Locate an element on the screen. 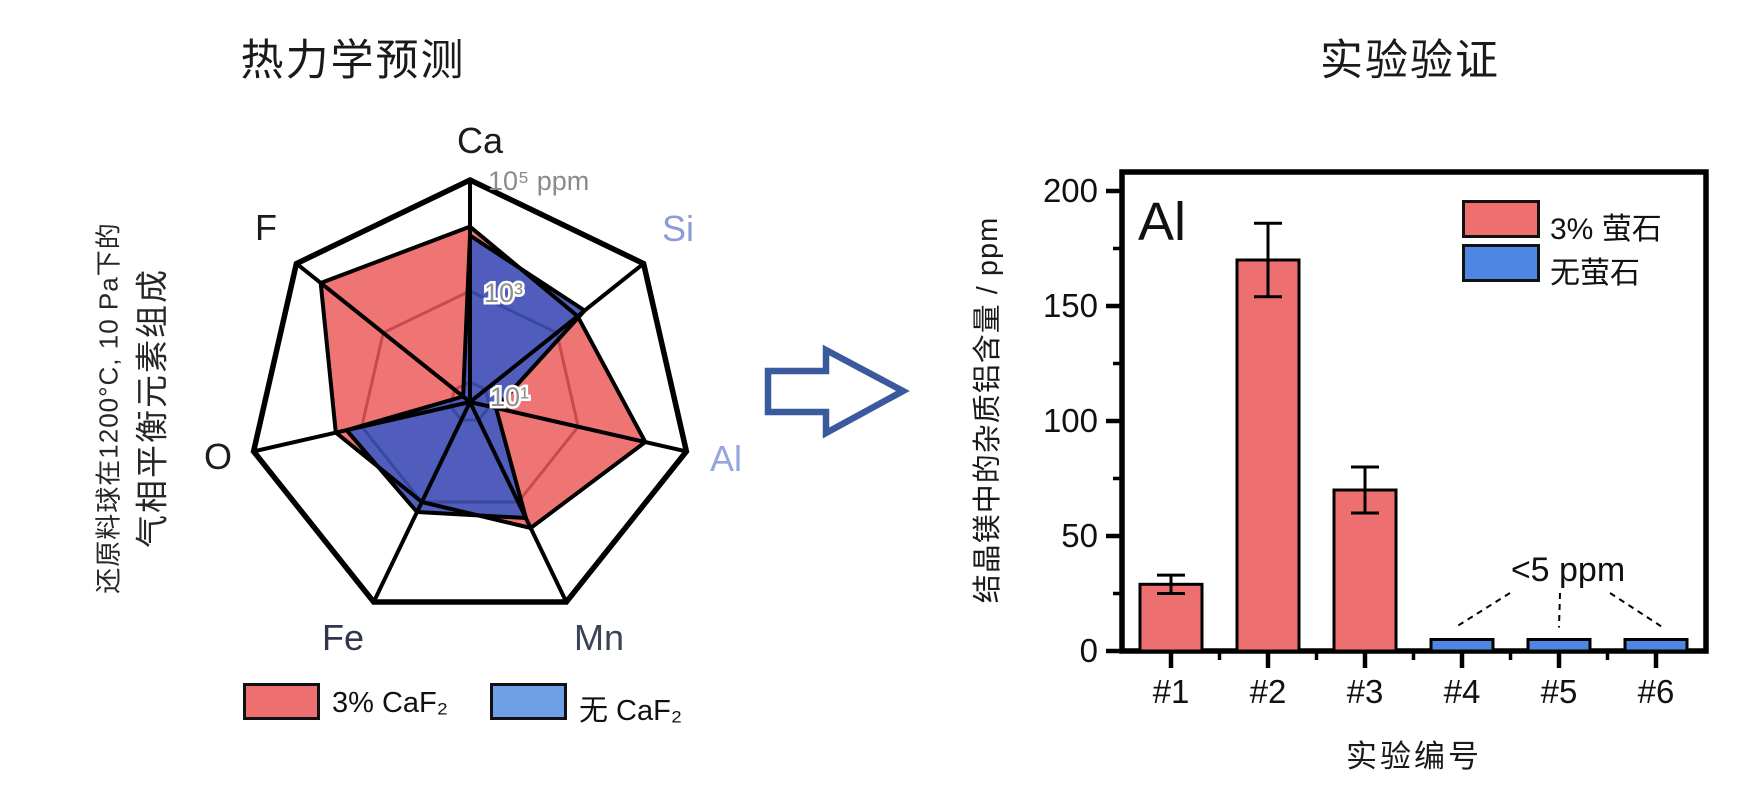  left-legend-label-caf2: 3% CaF₂ is located at coordinates (390, 703).